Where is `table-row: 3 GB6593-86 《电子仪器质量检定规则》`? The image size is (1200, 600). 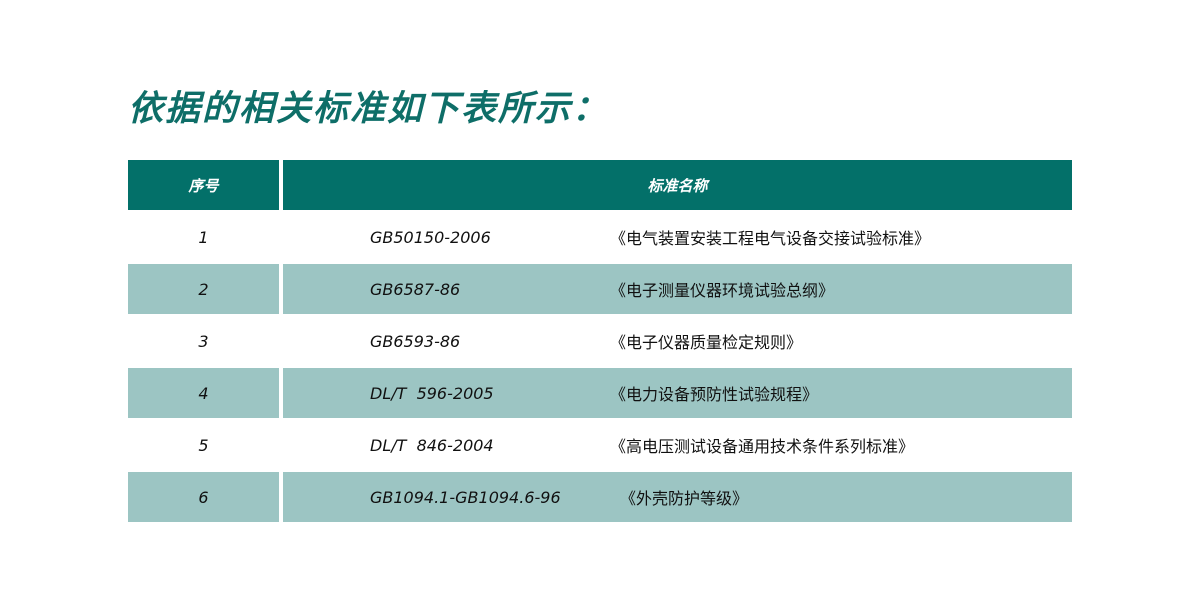 table-row: 3 GB6593-86 《电子仪器质量检定规则》 is located at coordinates (600, 341).